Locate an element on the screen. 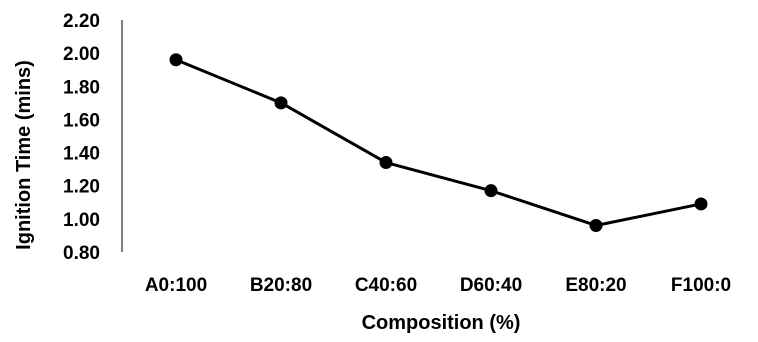 This screenshot has width=758, height=342. y-tick-label: 1.00 is located at coordinates (81, 220).